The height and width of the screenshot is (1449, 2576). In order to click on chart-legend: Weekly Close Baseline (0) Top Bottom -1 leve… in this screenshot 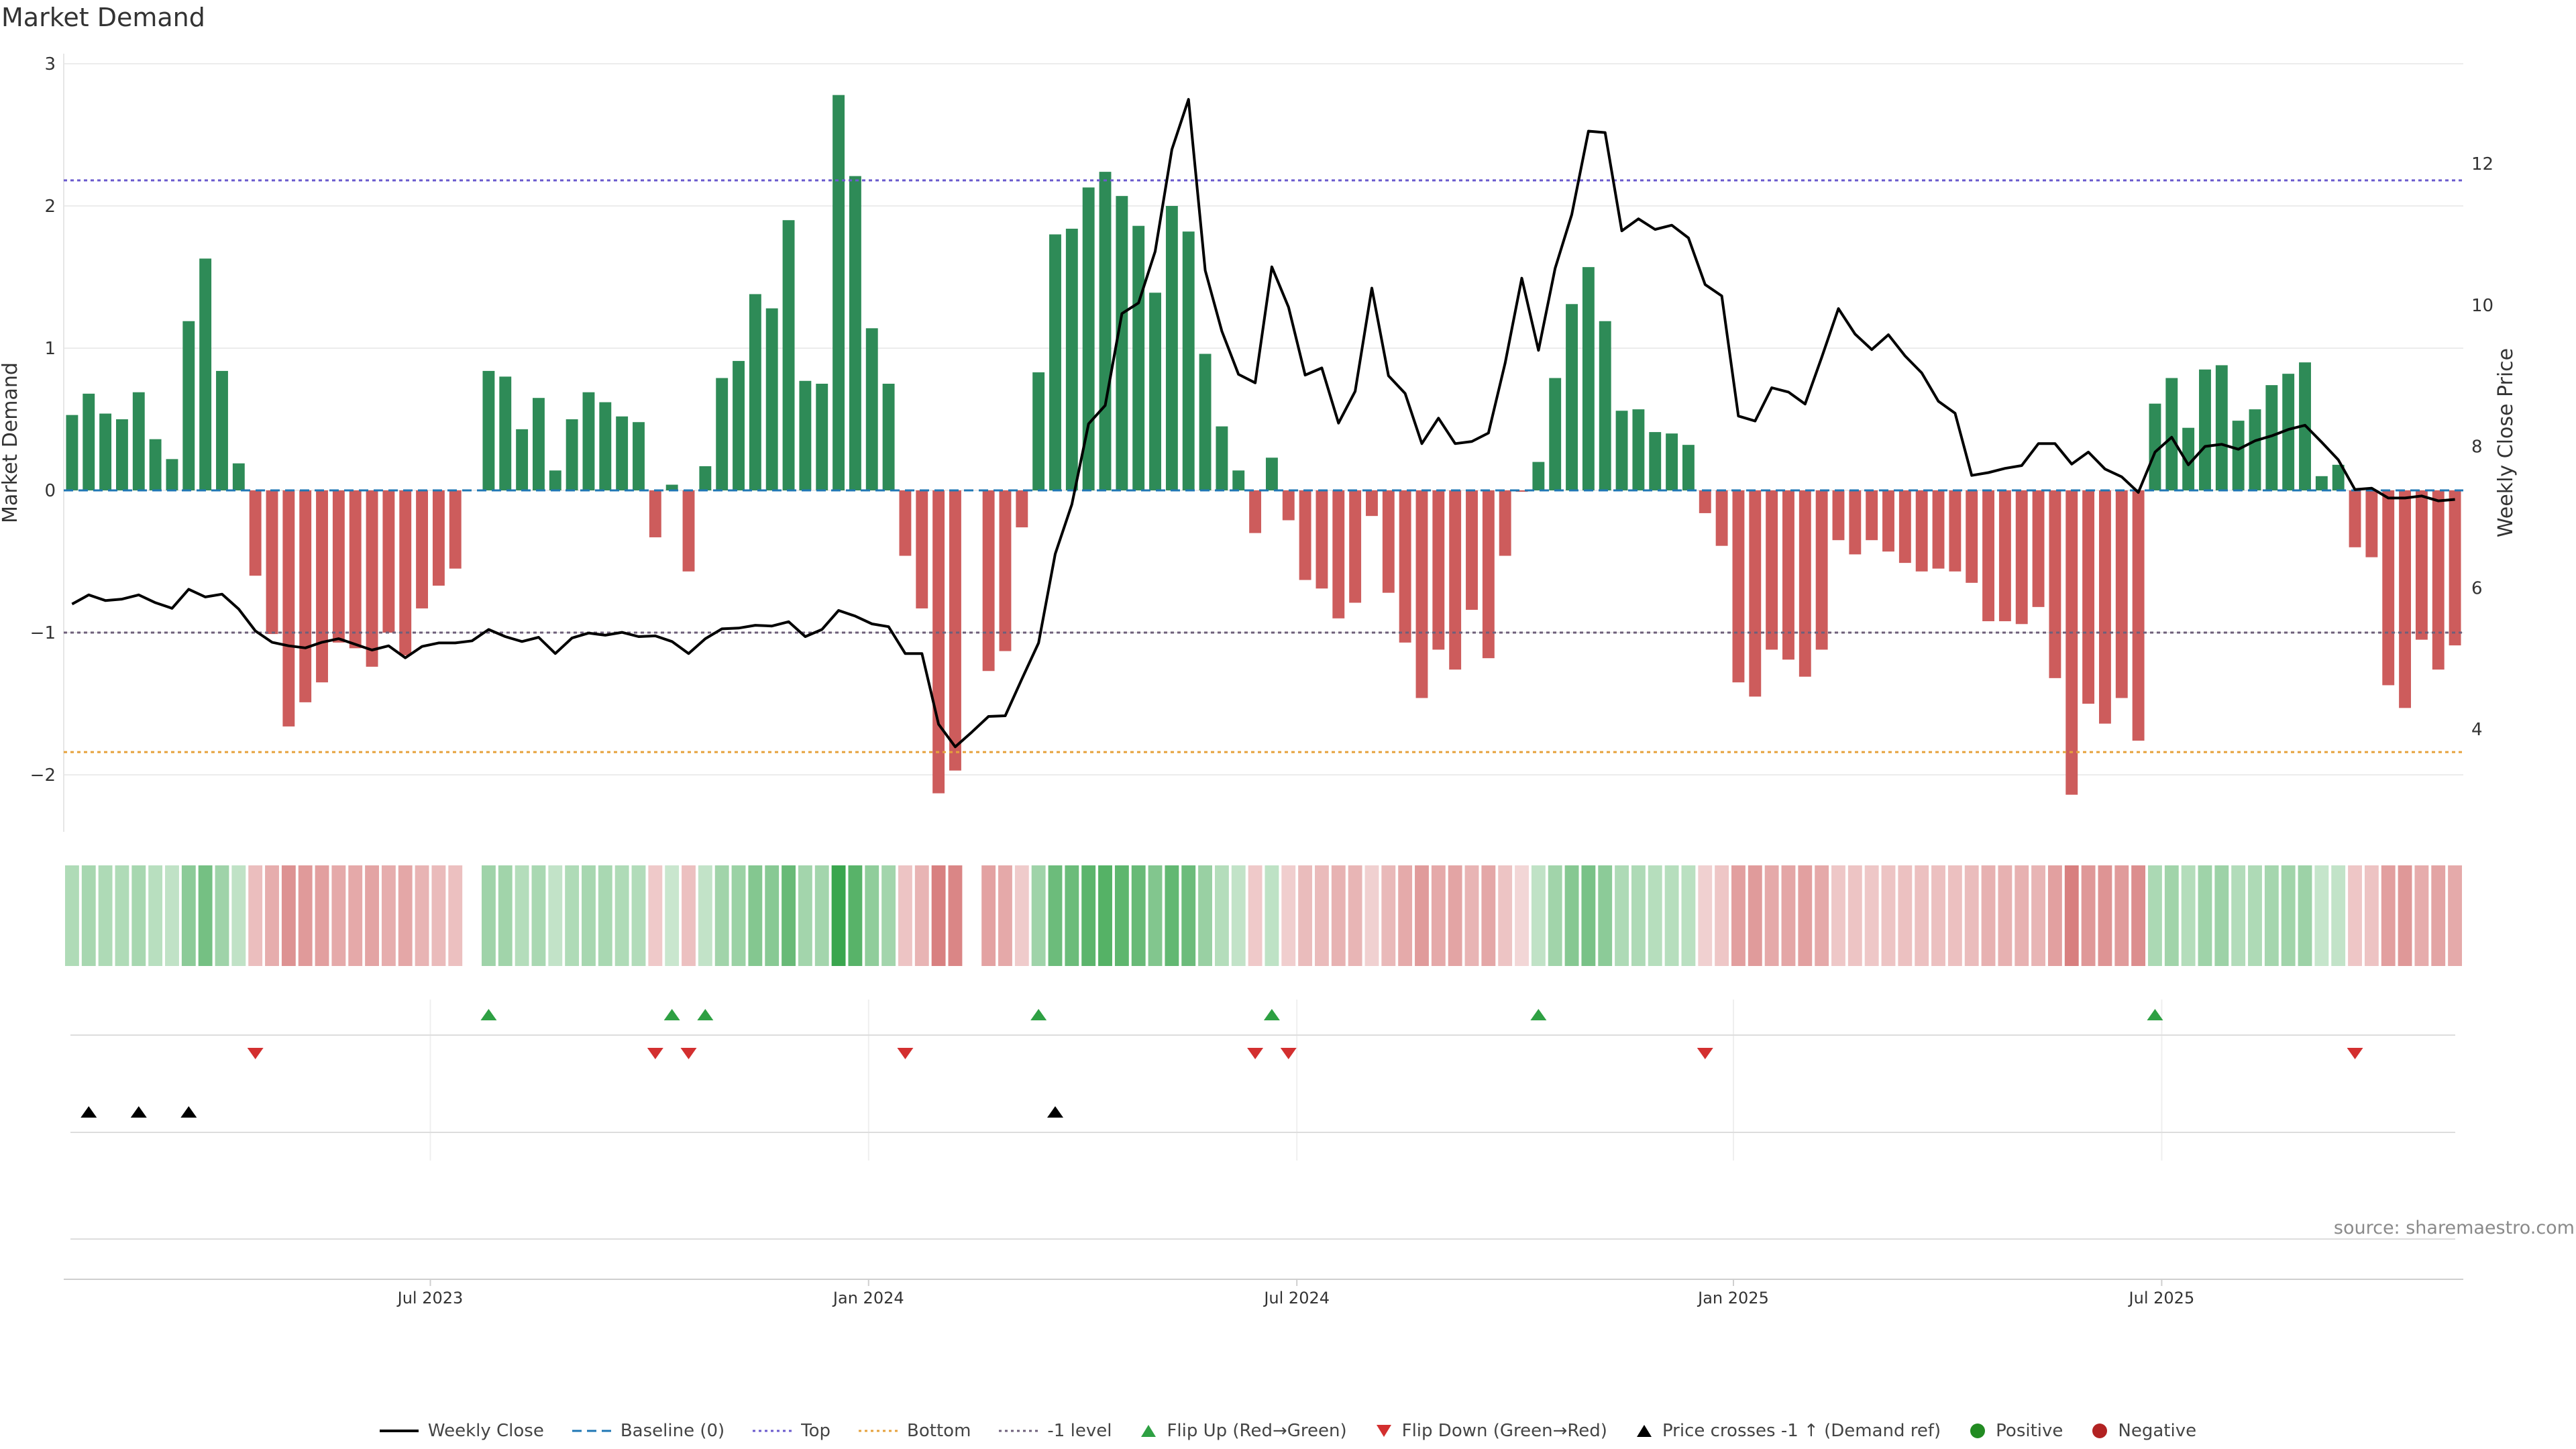, I will do `click(1288, 1431)`.